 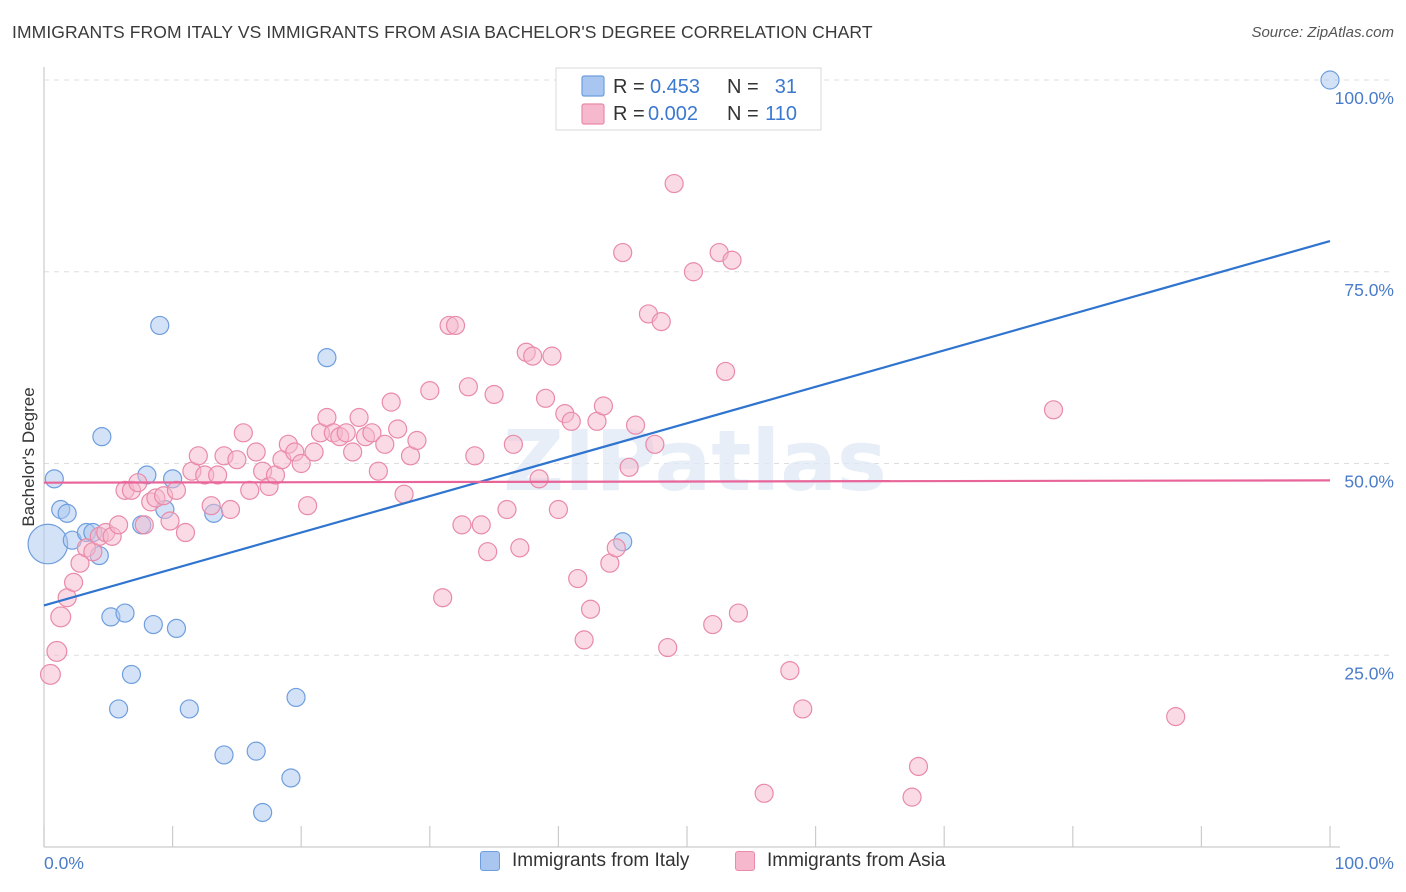 What do you see at coordinates (64, 863) in the screenshot?
I see `x-tick-label-min: 0.0%` at bounding box center [64, 863].